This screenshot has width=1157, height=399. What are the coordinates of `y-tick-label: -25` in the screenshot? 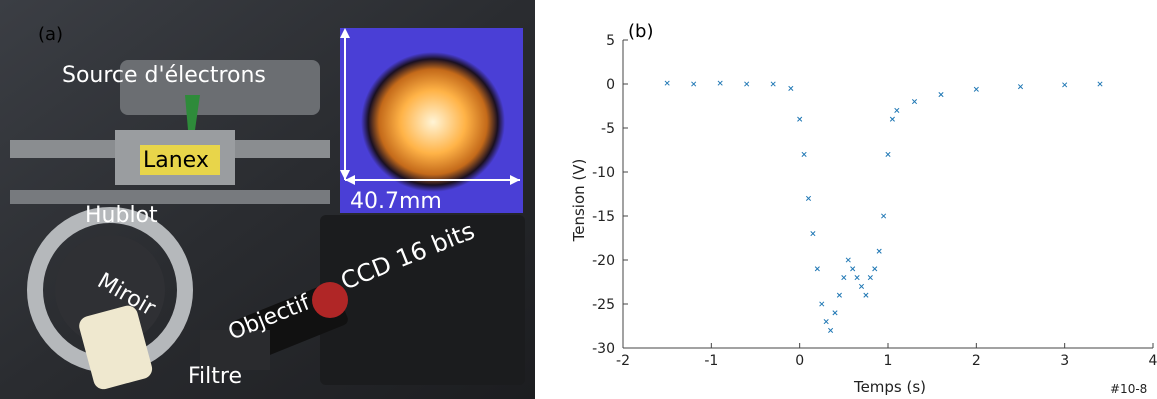 It's located at (603, 305).